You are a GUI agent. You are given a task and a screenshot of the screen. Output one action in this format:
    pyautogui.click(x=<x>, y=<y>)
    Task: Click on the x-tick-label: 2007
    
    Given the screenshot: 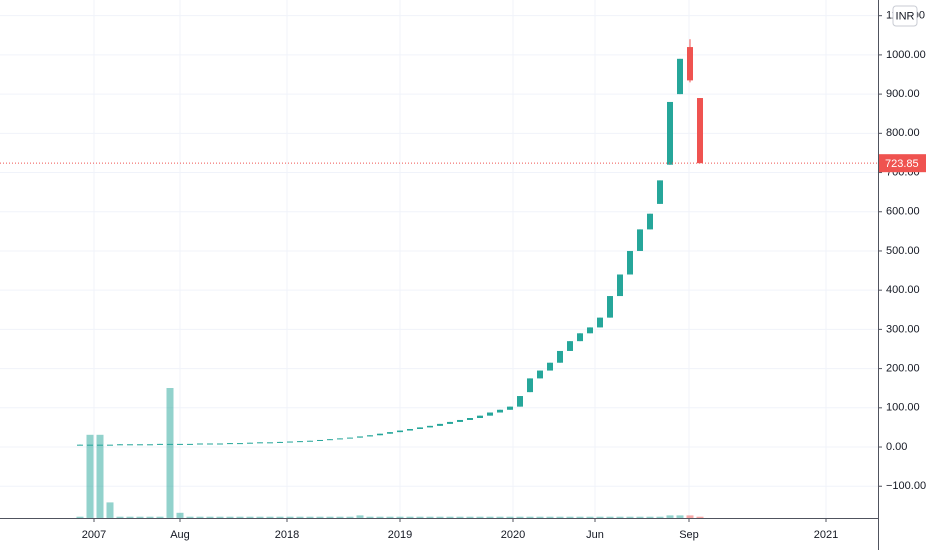 What is the action you would take?
    pyautogui.click(x=94, y=535)
    